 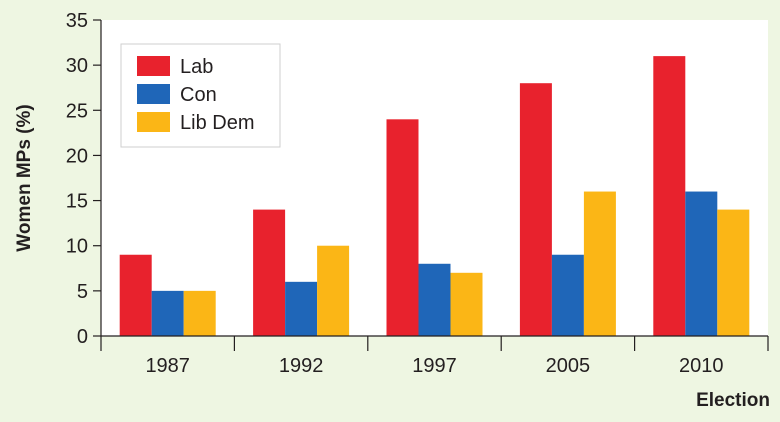 I want to click on y-tick-label: 0, so click(x=82, y=337).